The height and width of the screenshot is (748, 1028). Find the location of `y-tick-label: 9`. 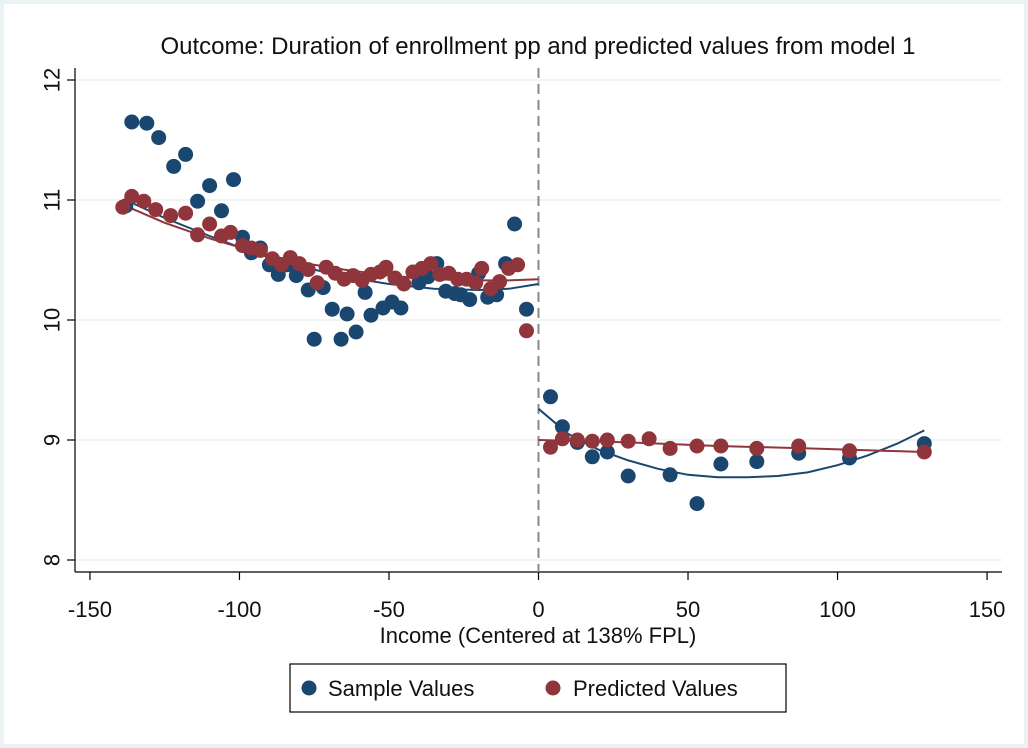

y-tick-label: 9 is located at coordinates (52, 440).